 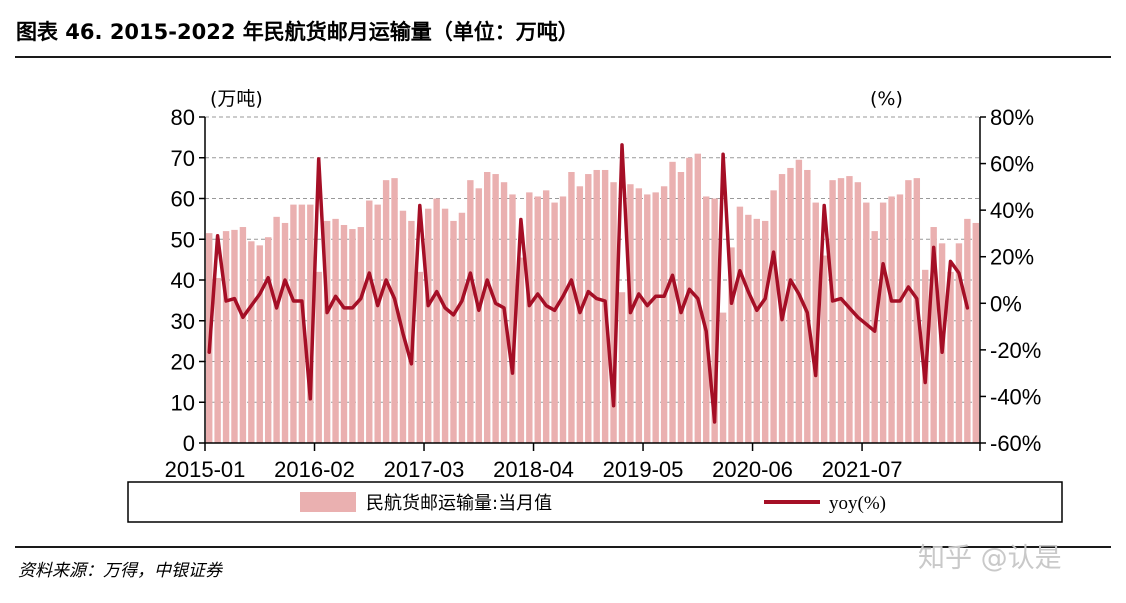 I want to click on x-tick-label: 2017-03, so click(x=424, y=469).